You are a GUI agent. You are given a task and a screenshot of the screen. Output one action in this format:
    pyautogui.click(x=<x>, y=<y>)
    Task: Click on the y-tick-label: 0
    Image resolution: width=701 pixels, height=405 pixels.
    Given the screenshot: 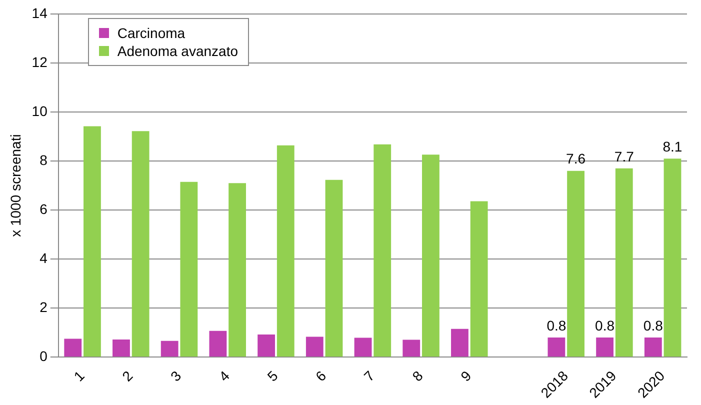 What is the action you would take?
    pyautogui.click(x=44, y=356)
    